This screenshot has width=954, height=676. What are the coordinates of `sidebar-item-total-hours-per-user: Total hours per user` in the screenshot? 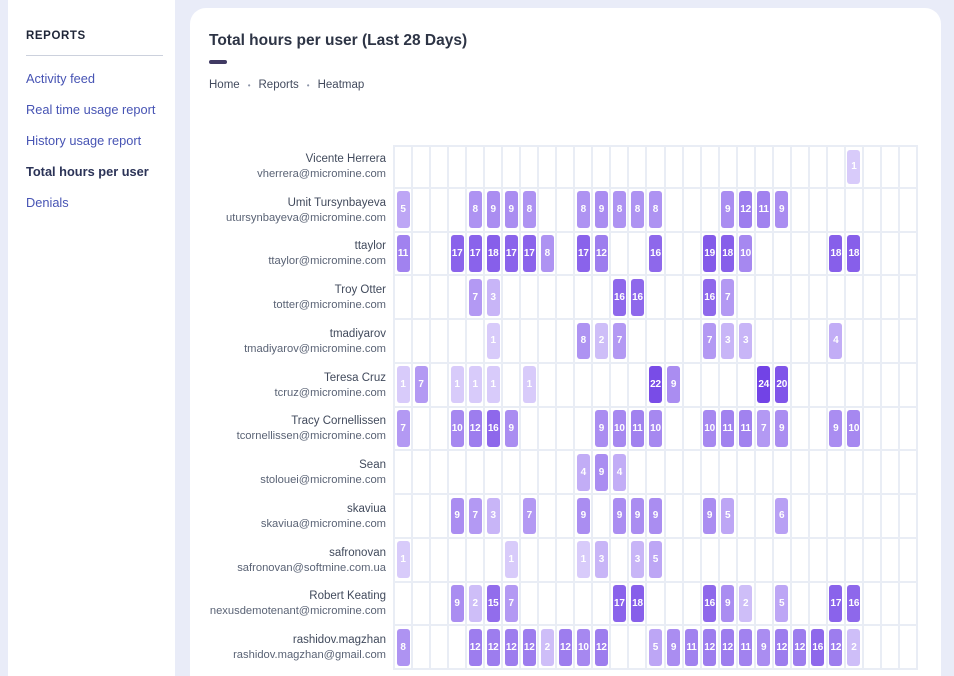 It's located at (87, 171).